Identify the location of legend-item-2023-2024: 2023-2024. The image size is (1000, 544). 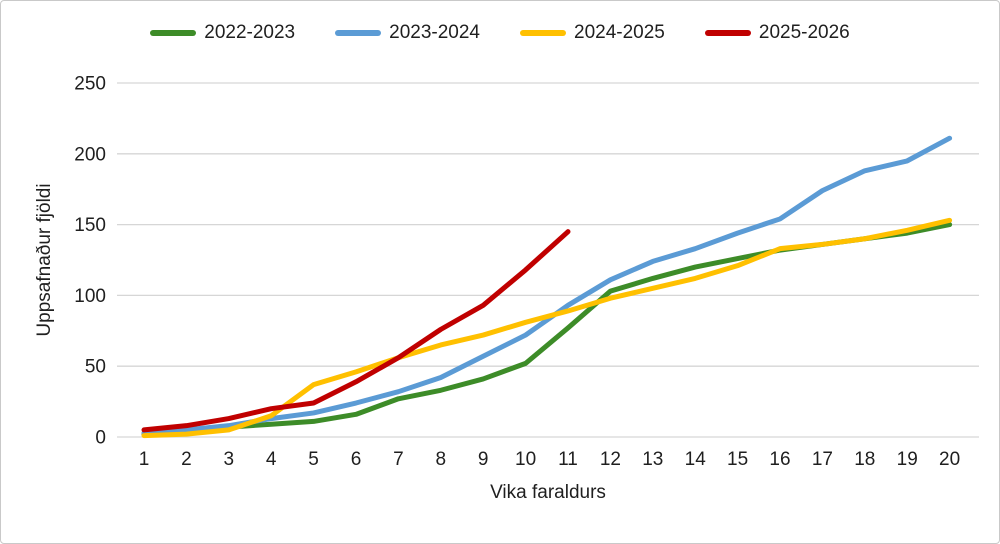
(407, 32).